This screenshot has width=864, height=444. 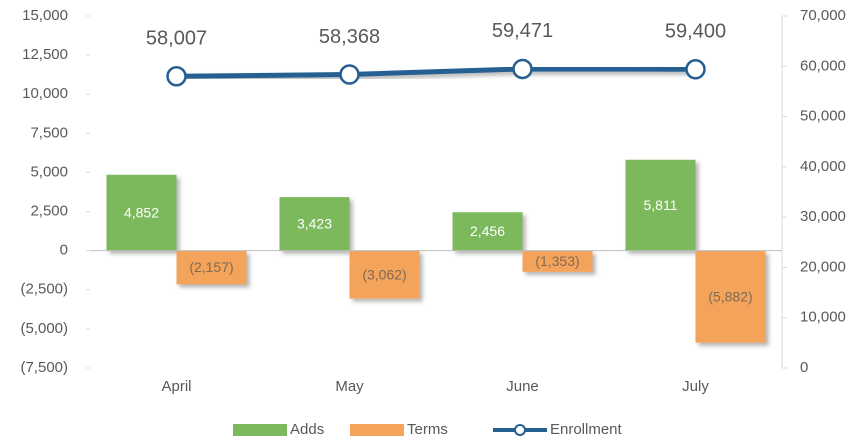 I want to click on bar-value-label: (2,157), so click(x=211, y=267).